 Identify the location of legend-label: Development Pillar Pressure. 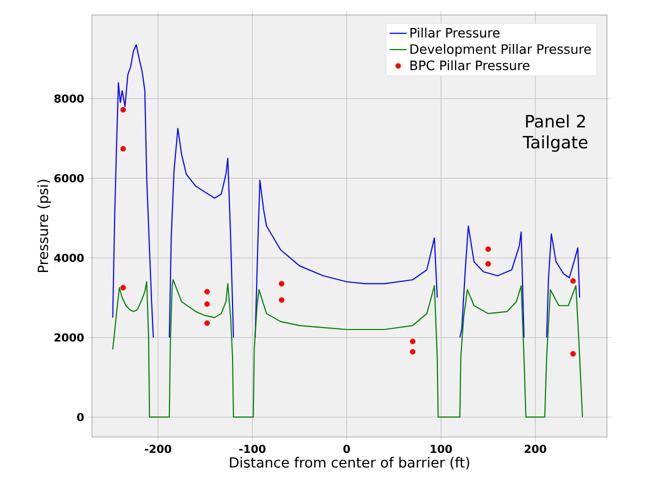
(500, 50).